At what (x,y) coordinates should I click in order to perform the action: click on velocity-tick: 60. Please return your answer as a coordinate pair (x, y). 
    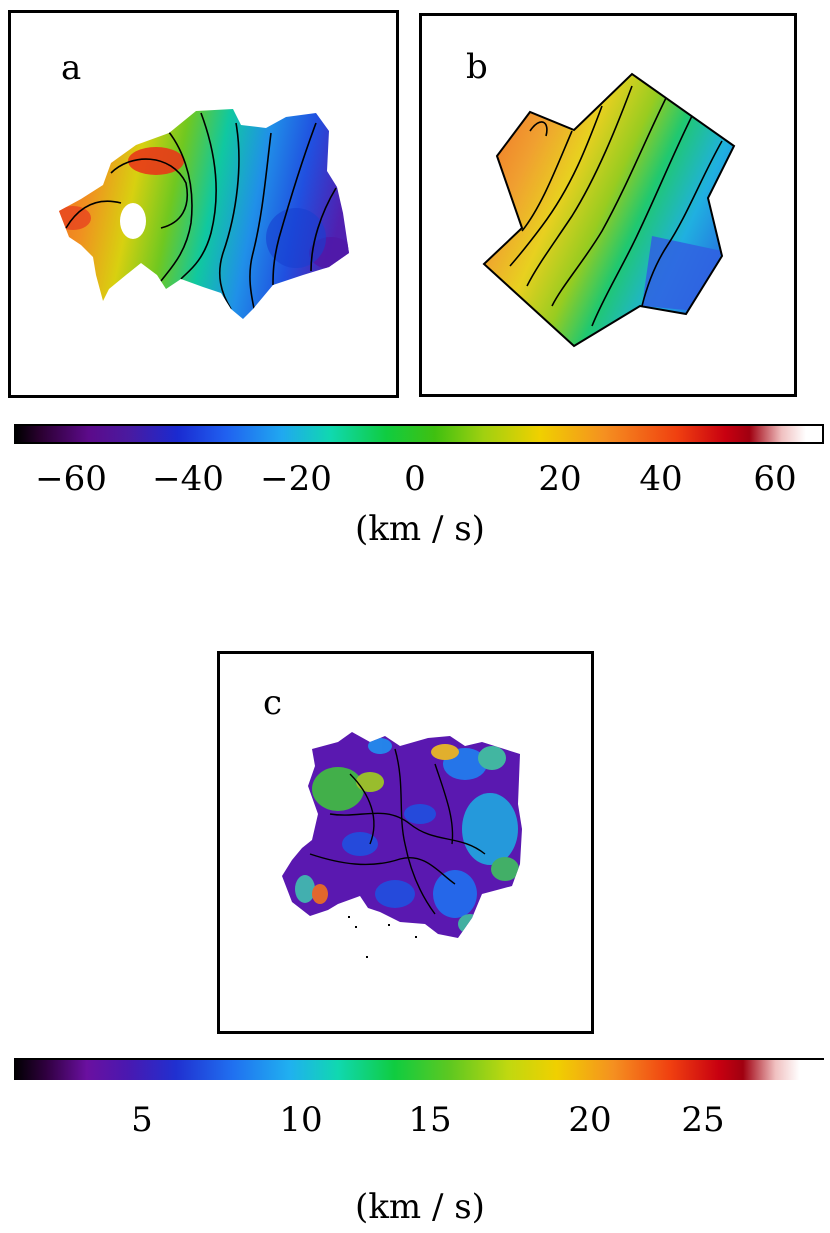
    Looking at the image, I should click on (775, 479).